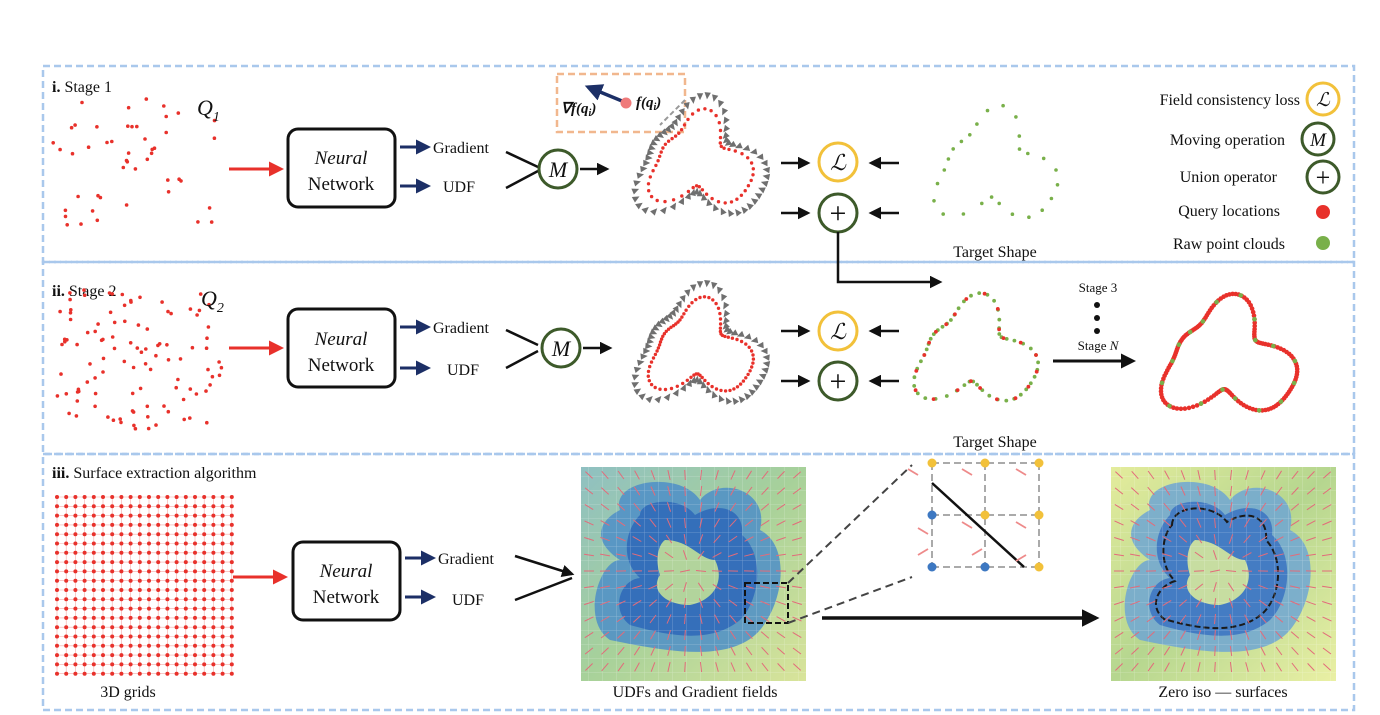 The height and width of the screenshot is (715, 1380). What do you see at coordinates (463, 370) in the screenshot?
I see `stage2-udf-label: UDF` at bounding box center [463, 370].